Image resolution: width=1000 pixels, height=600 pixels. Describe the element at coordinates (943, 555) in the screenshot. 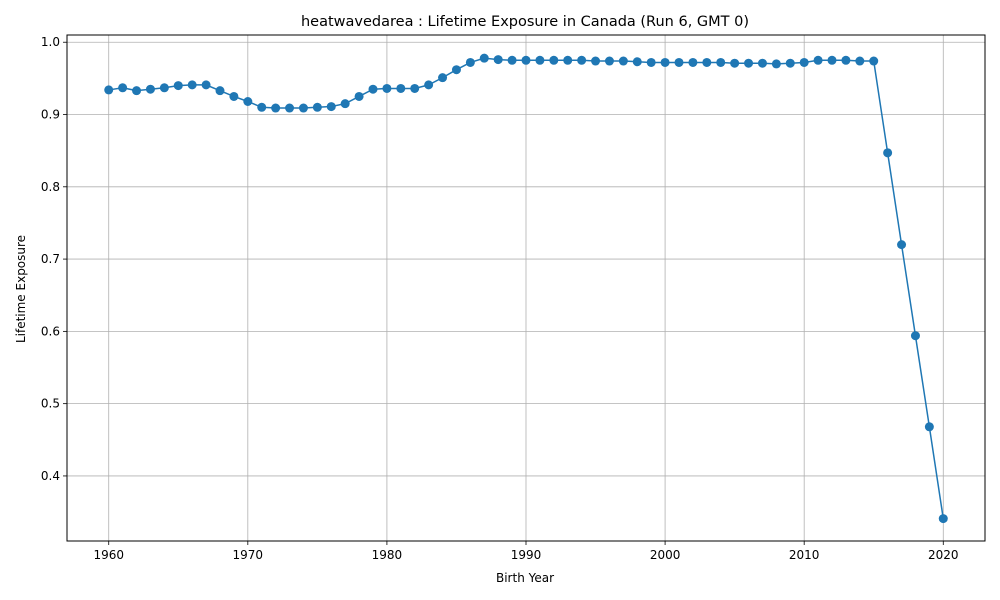

I see `x-tick-label: 2020` at that location.